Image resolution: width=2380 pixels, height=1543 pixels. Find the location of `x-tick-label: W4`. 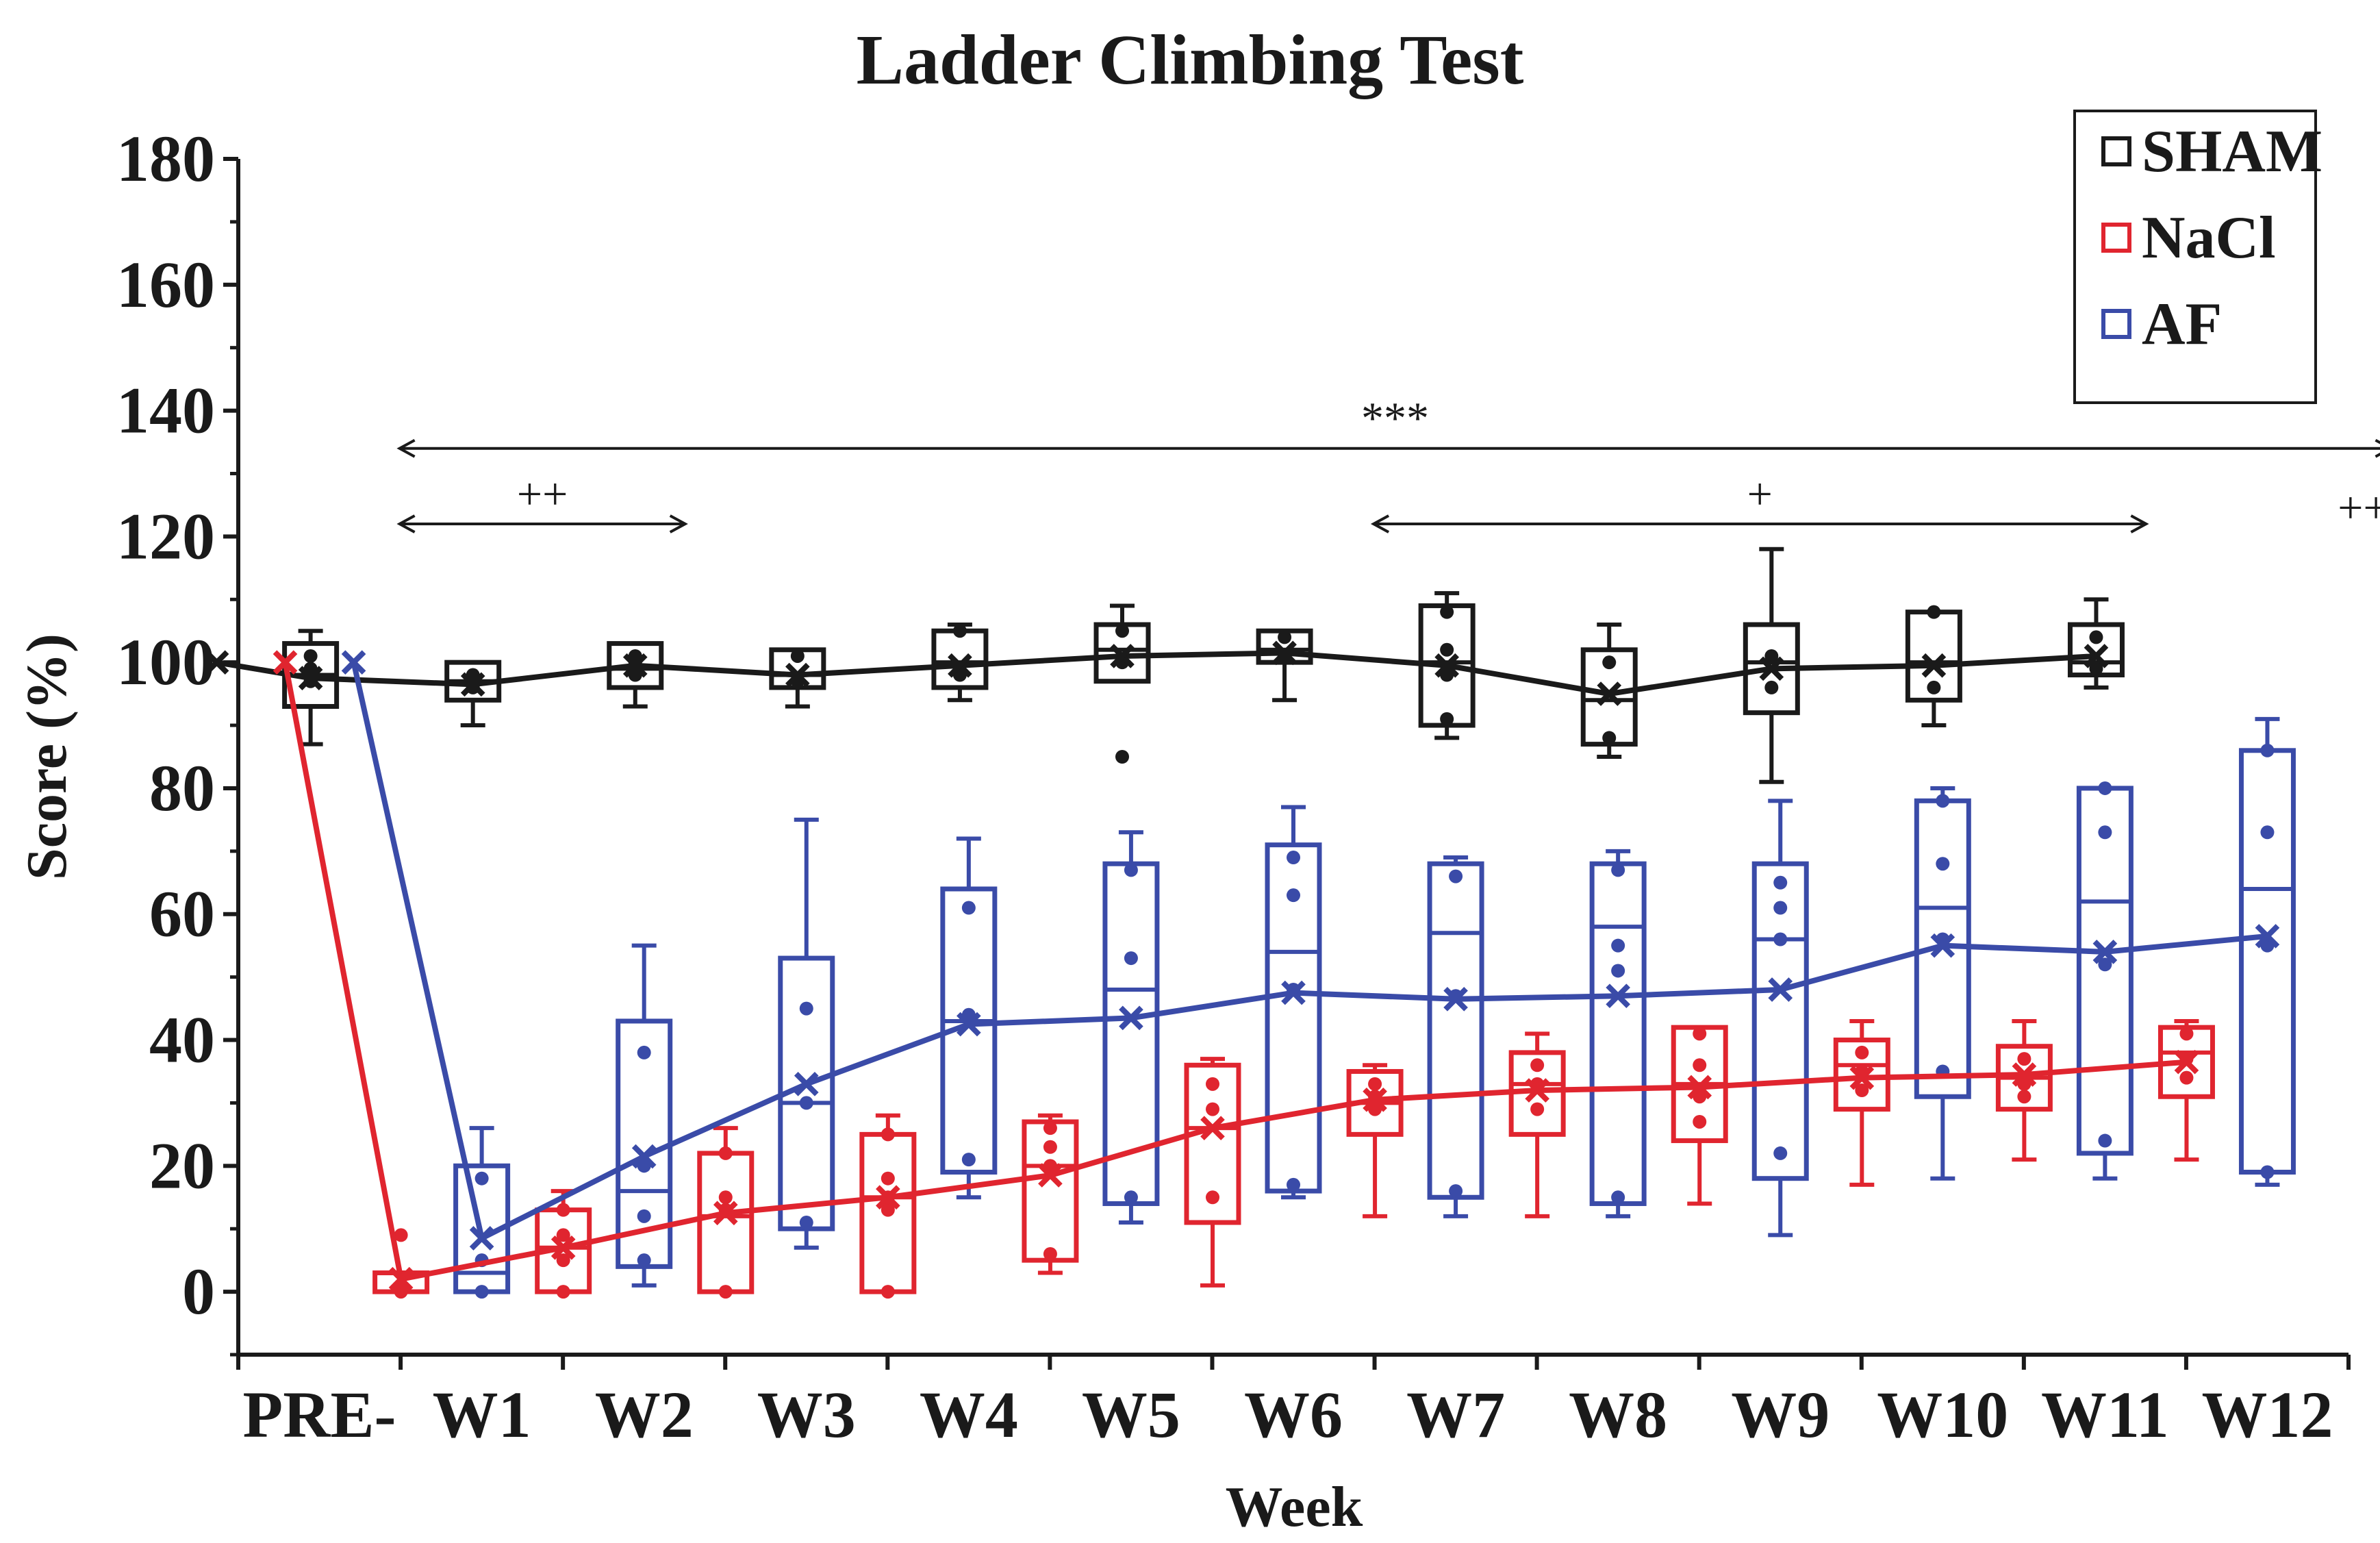

x-tick-label: W4 is located at coordinates (969, 1414).